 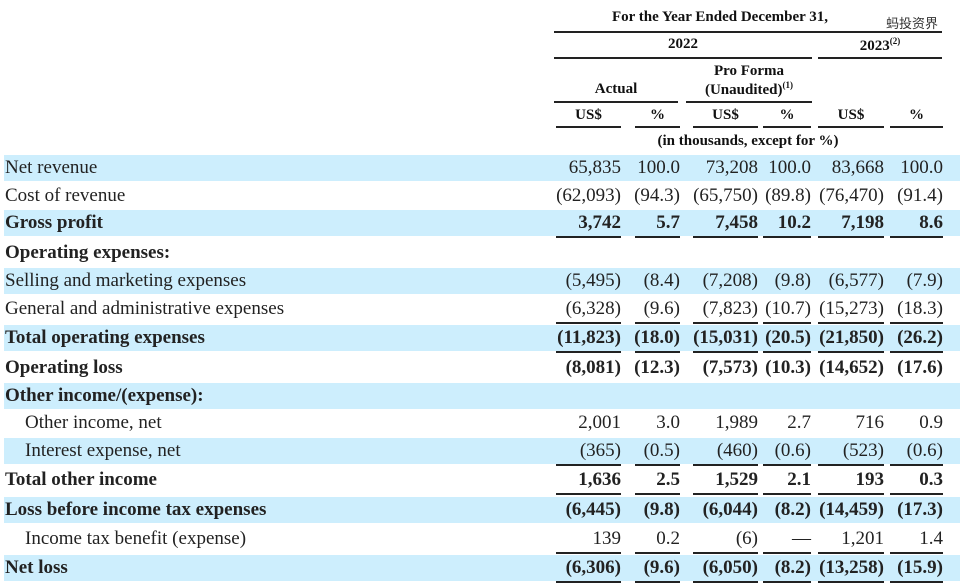 I want to click on year-2022-heading: 2022, so click(x=683, y=44).